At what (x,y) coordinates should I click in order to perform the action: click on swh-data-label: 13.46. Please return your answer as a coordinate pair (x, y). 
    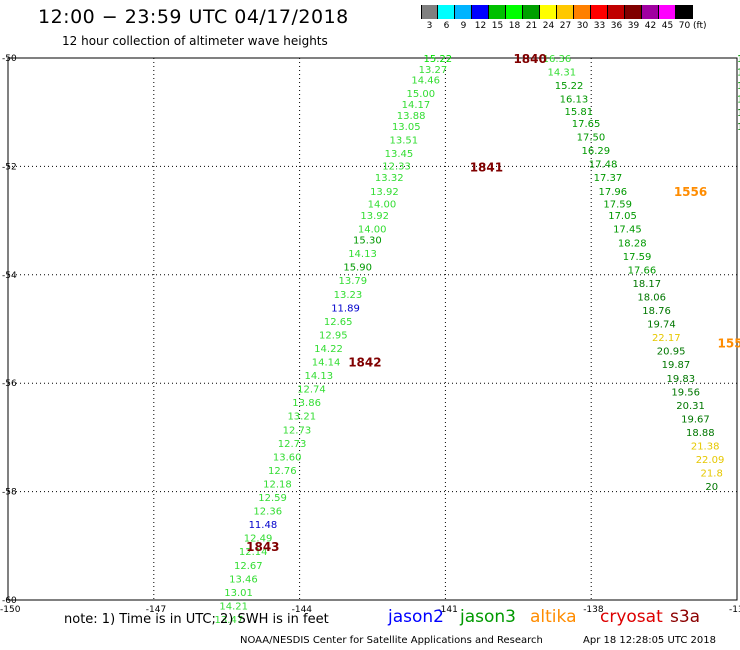
    Looking at the image, I should click on (243, 579).